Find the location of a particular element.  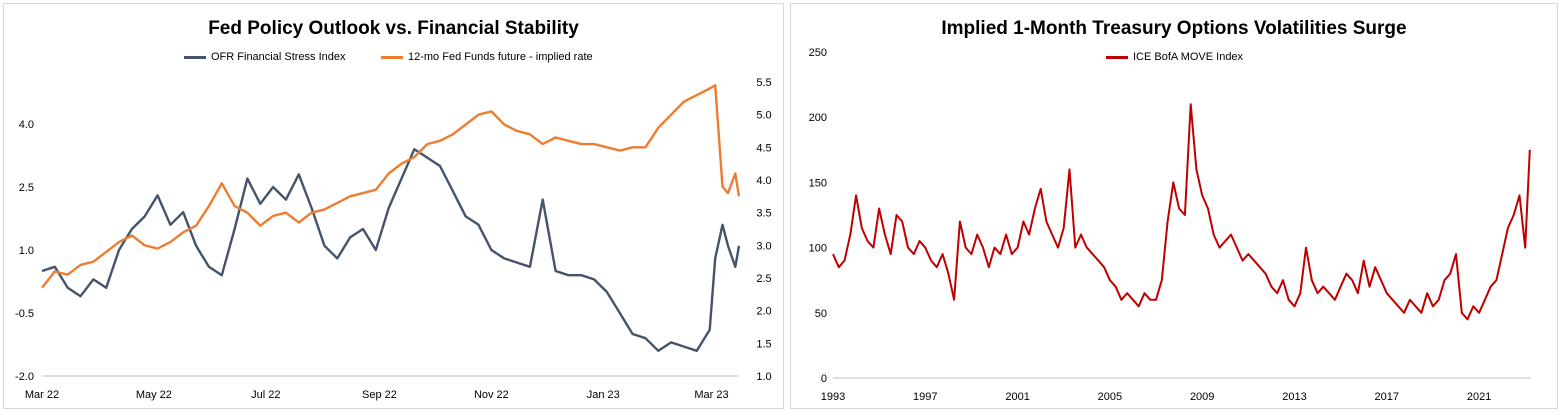

y-tick-label: 250 is located at coordinates (818, 53).